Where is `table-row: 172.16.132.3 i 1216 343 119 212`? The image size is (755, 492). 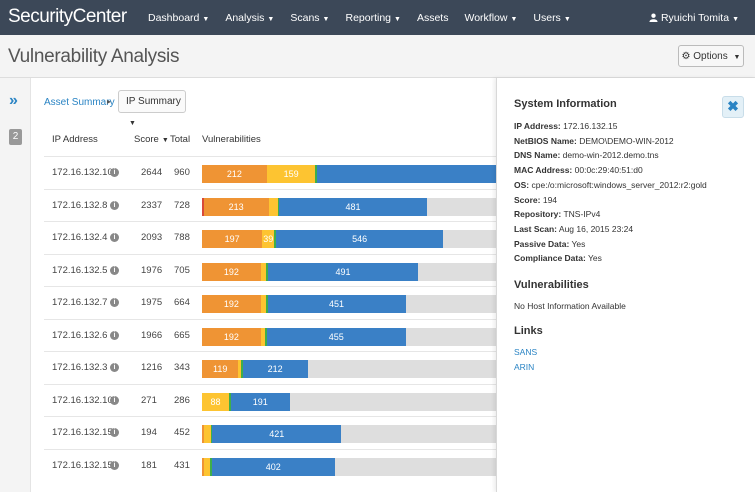
table-row: 172.16.132.3 i 1216 343 119 212 is located at coordinates (270, 367).